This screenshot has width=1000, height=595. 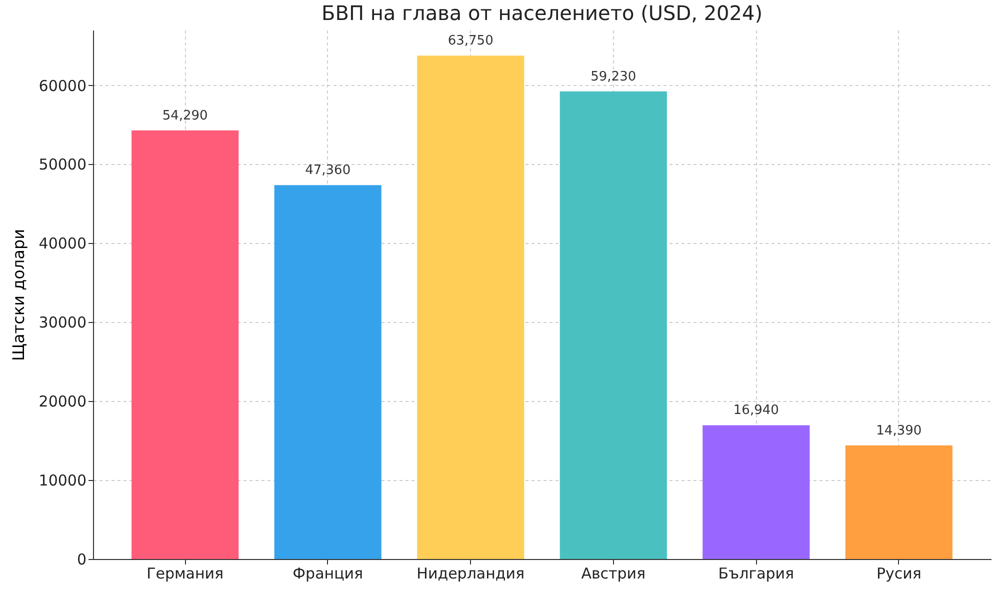 I want to click on data-label: 59,230, so click(x=613, y=76).